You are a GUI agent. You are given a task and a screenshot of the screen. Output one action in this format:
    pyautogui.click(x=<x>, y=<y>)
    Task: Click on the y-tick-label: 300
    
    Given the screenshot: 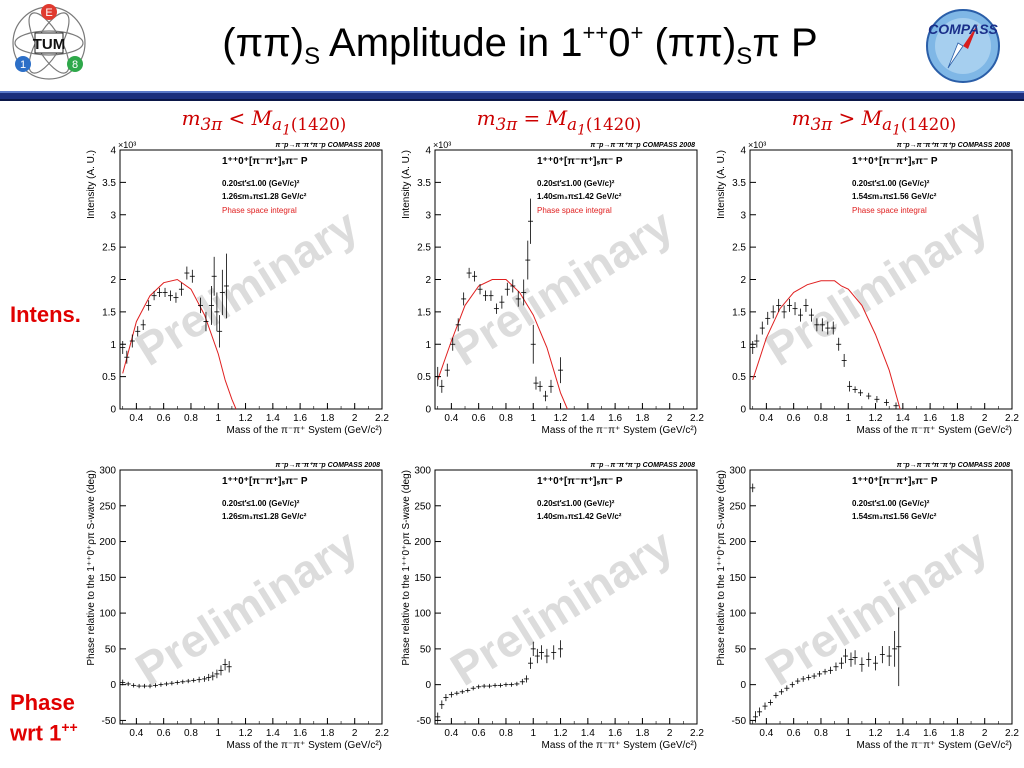 What is the action you would take?
    pyautogui.click(x=737, y=471)
    